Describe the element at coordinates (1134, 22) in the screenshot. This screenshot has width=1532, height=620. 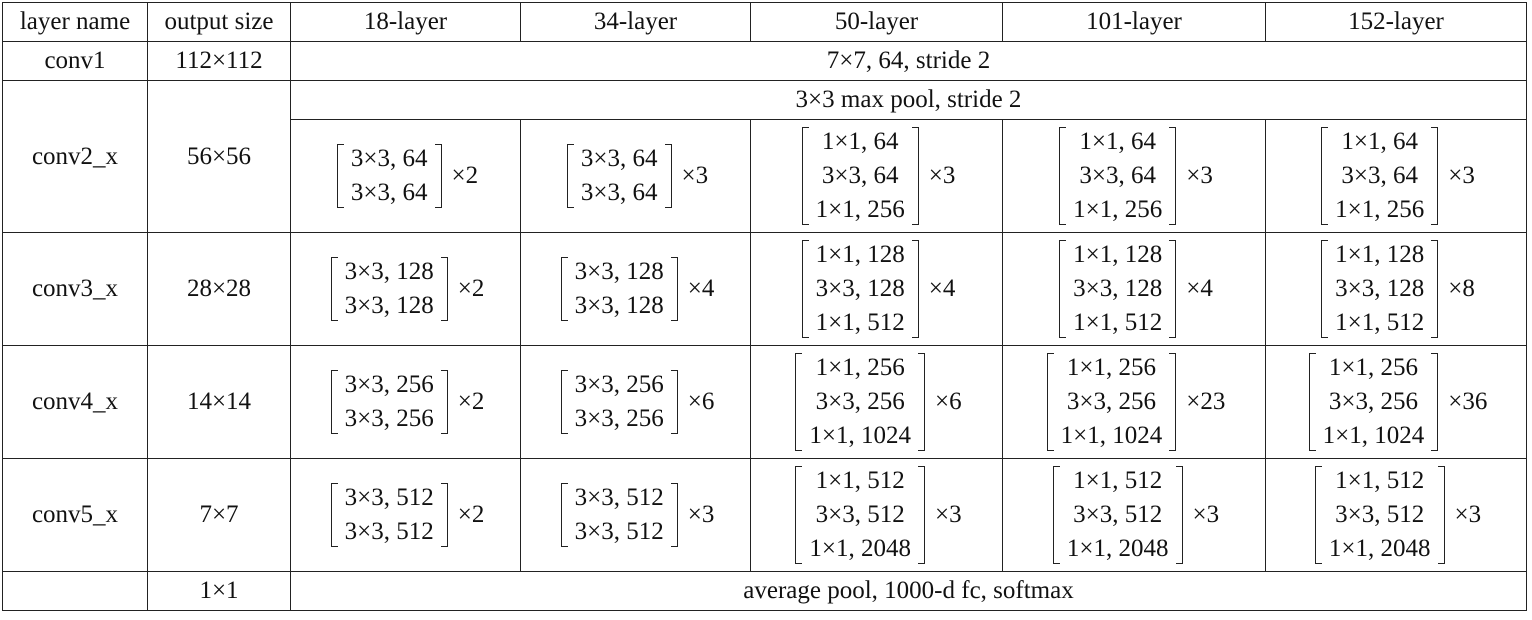
I see `header-101-layer: 101-layer` at that location.